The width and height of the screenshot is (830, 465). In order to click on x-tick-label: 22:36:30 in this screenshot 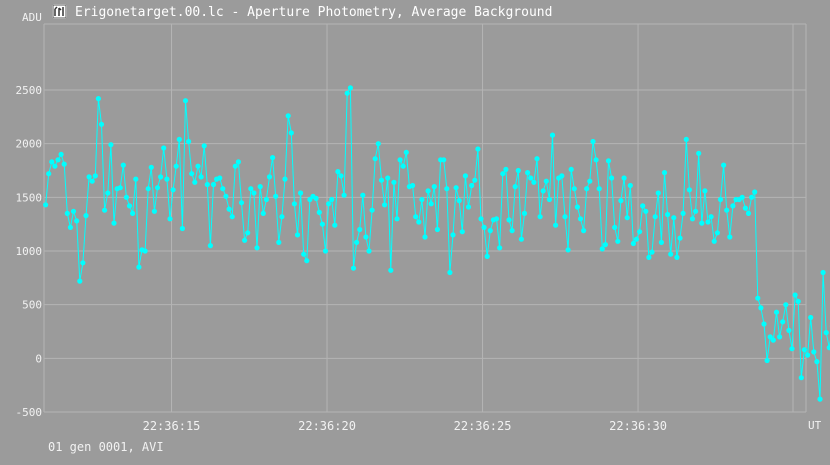, I will do `click(638, 426)`.